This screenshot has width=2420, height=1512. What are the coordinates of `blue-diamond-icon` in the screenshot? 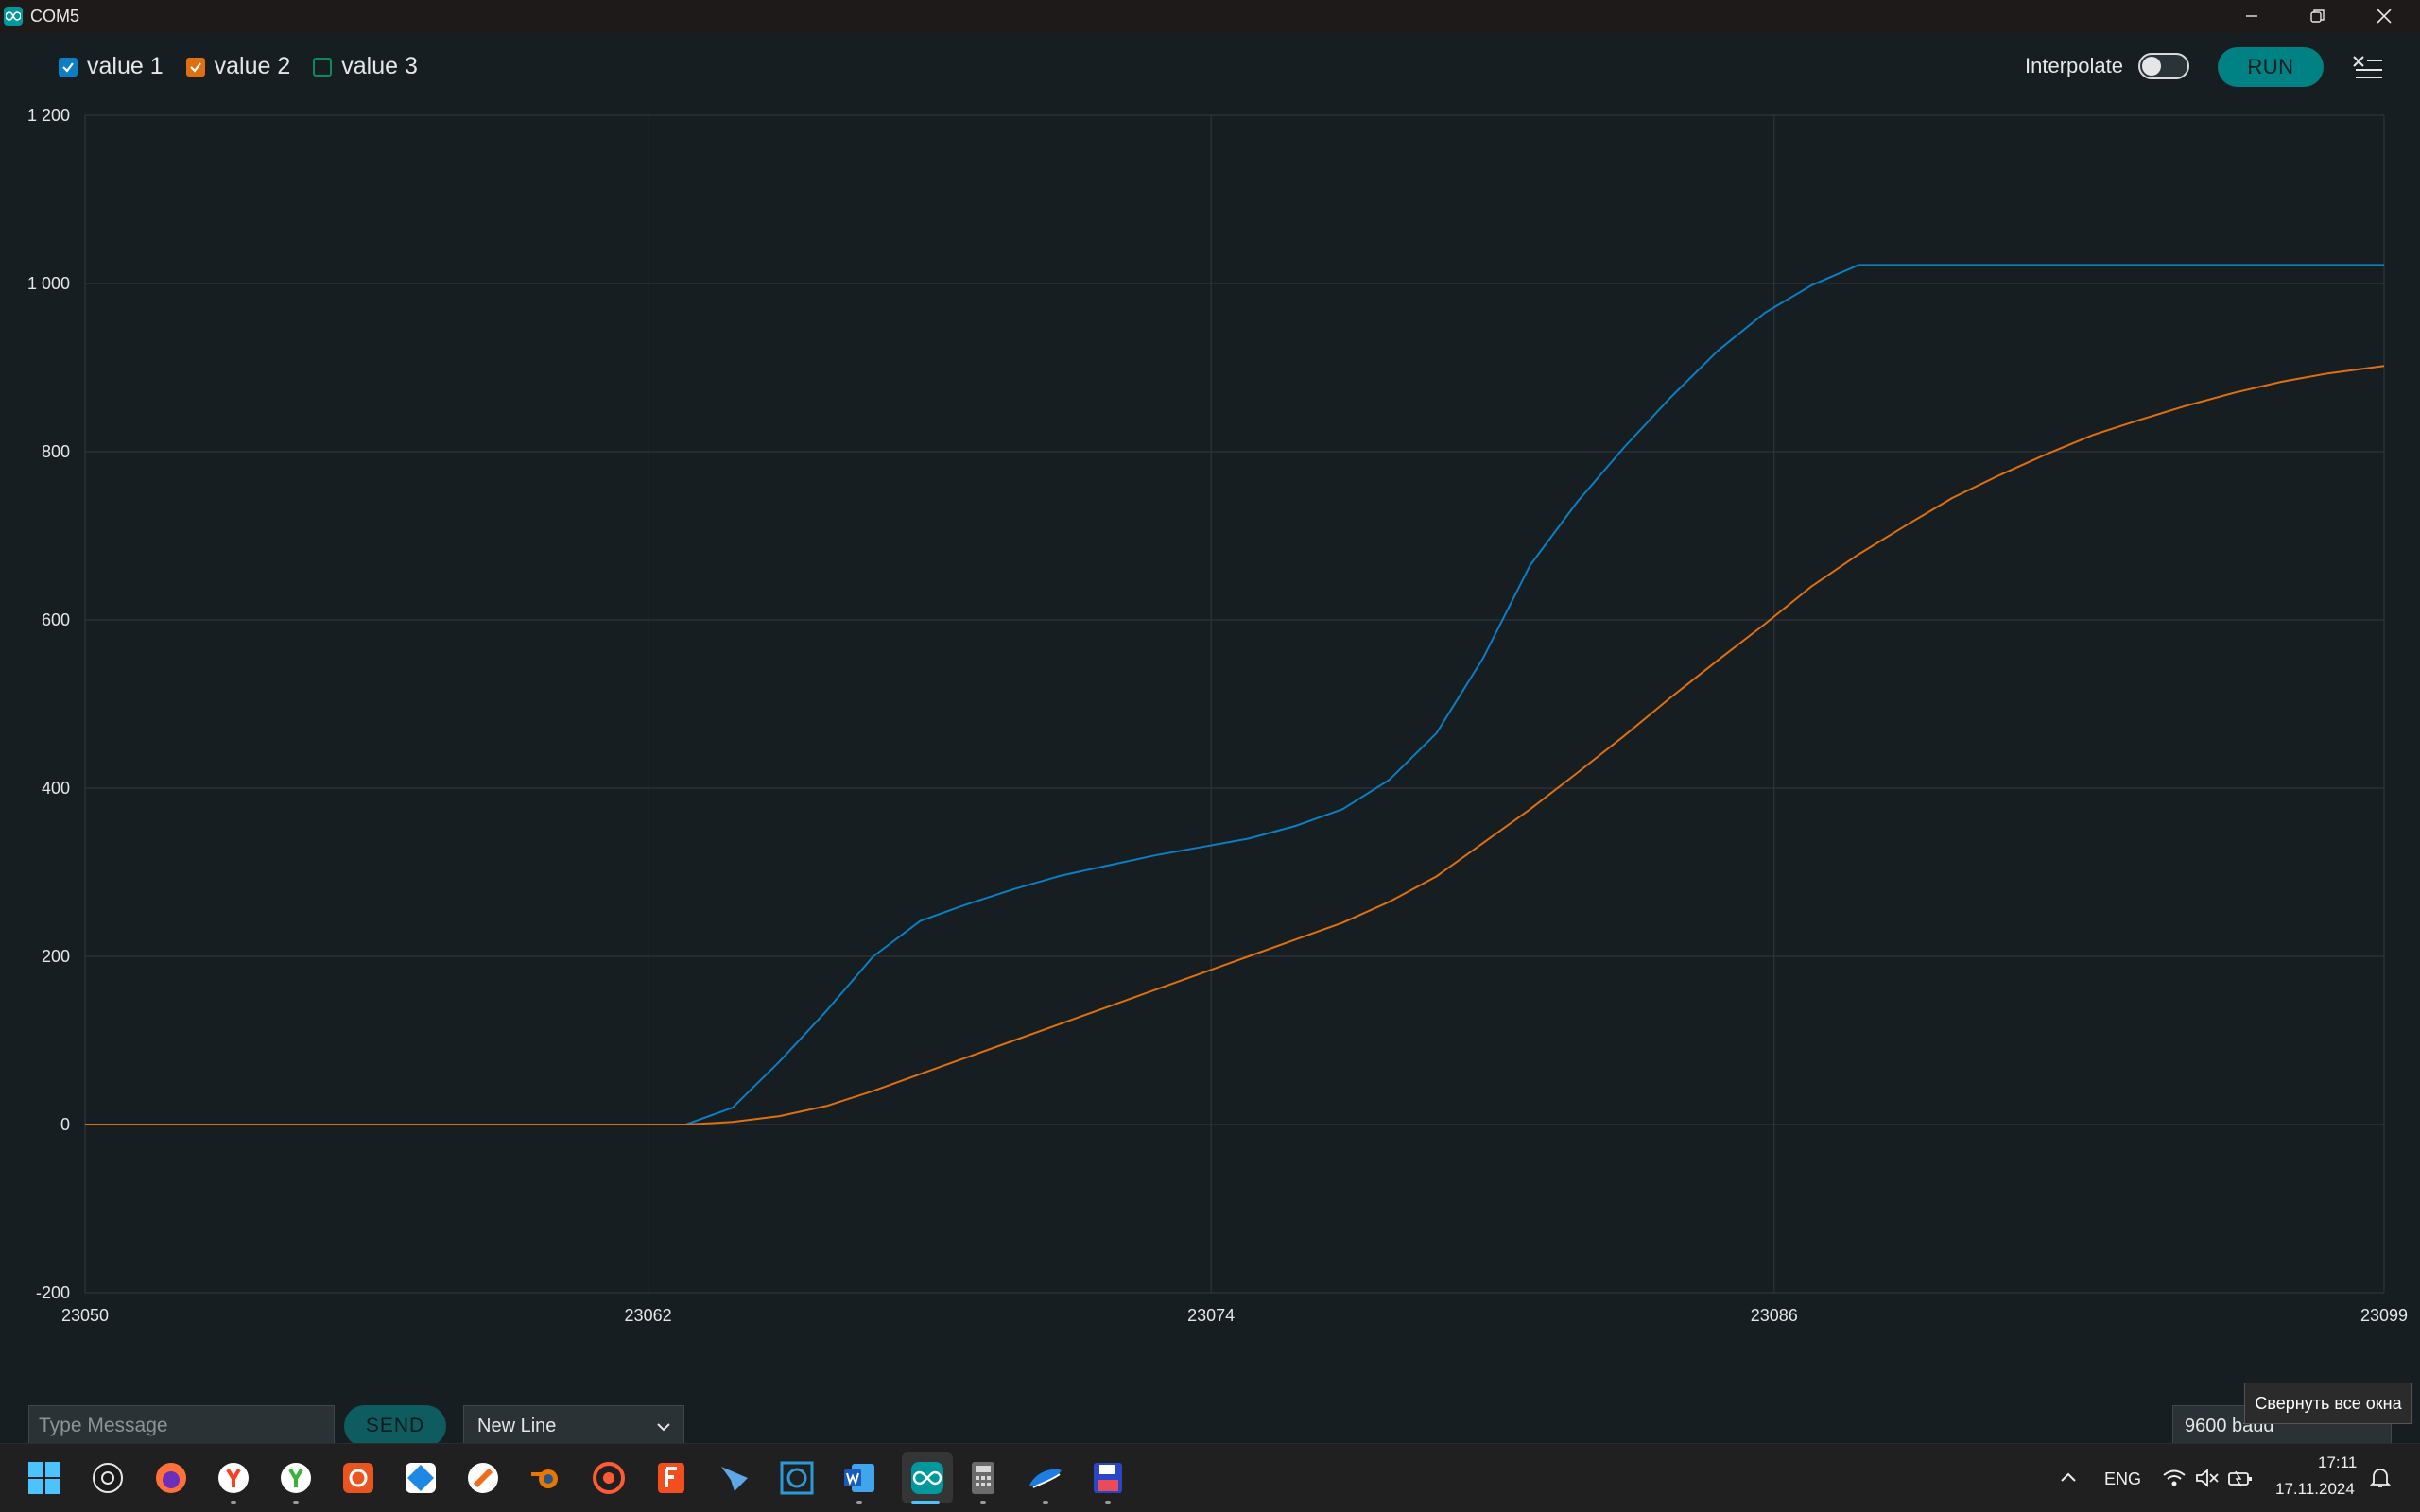 It's located at (421, 1478).